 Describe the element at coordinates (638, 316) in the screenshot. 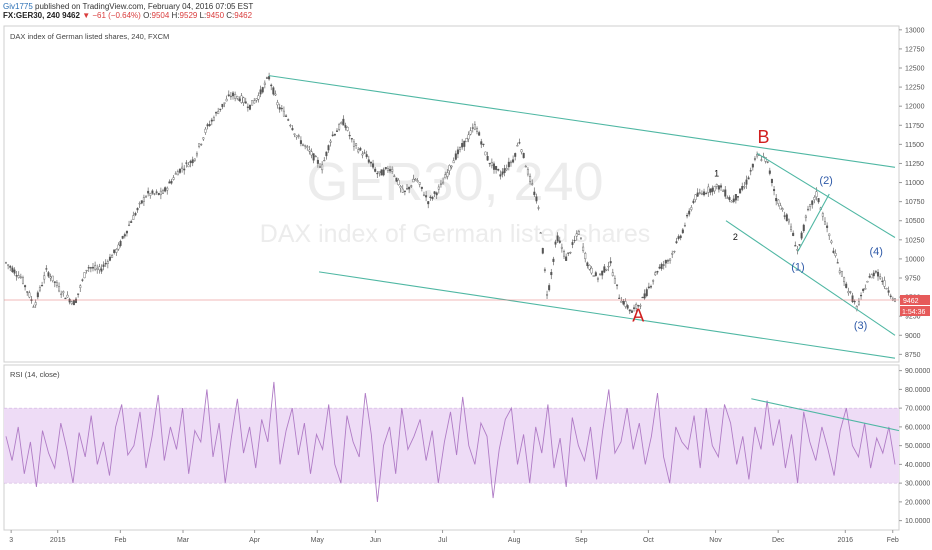

I see `wave-label: A` at that location.